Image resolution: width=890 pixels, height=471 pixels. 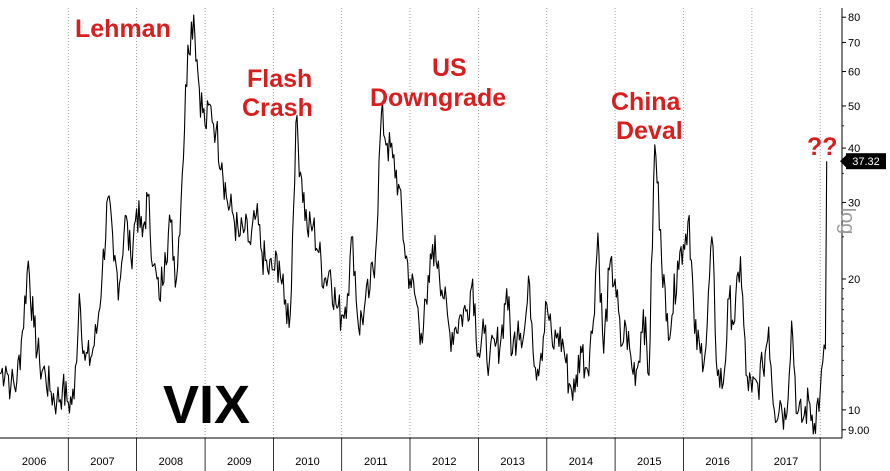 What do you see at coordinates (866, 162) in the screenshot?
I see `svg-text: 37.32` at bounding box center [866, 162].